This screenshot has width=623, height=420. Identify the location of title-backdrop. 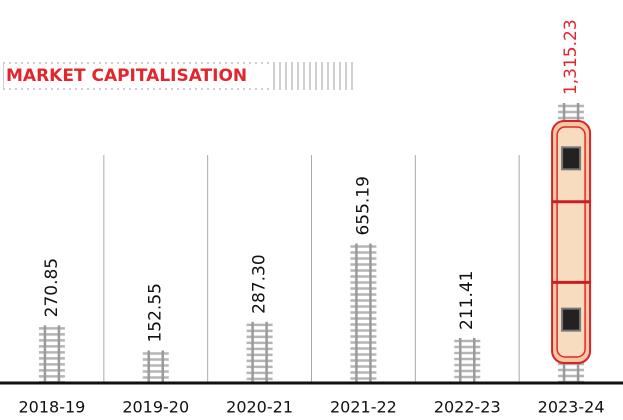
(138, 76).